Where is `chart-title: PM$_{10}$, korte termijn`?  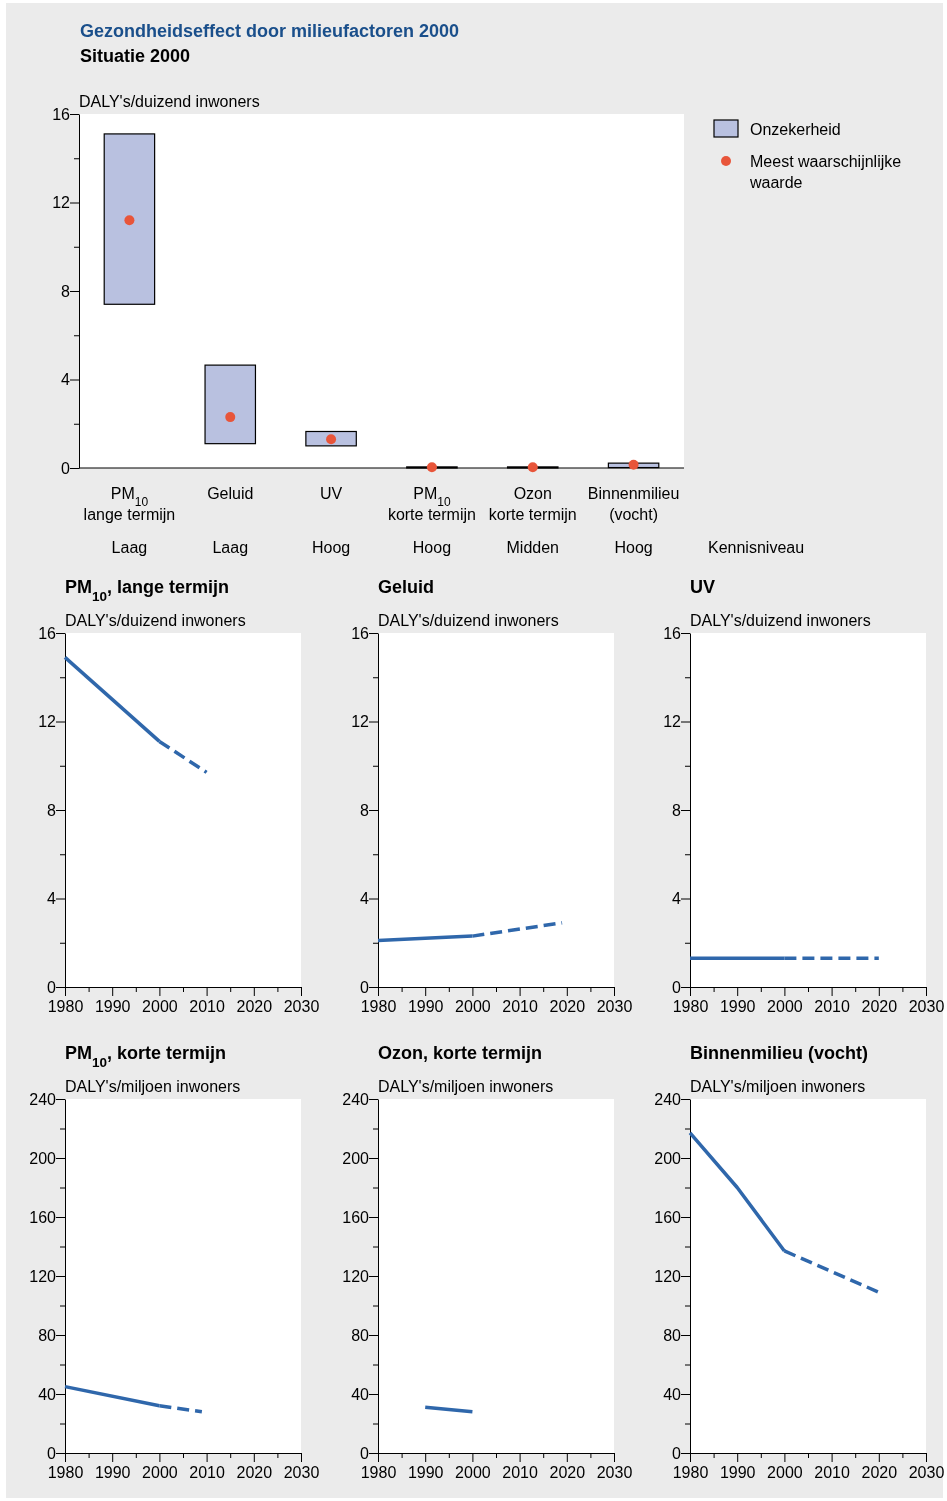
chart-title: PM$_{10}$, korte termijn is located at coordinates (146, 1056).